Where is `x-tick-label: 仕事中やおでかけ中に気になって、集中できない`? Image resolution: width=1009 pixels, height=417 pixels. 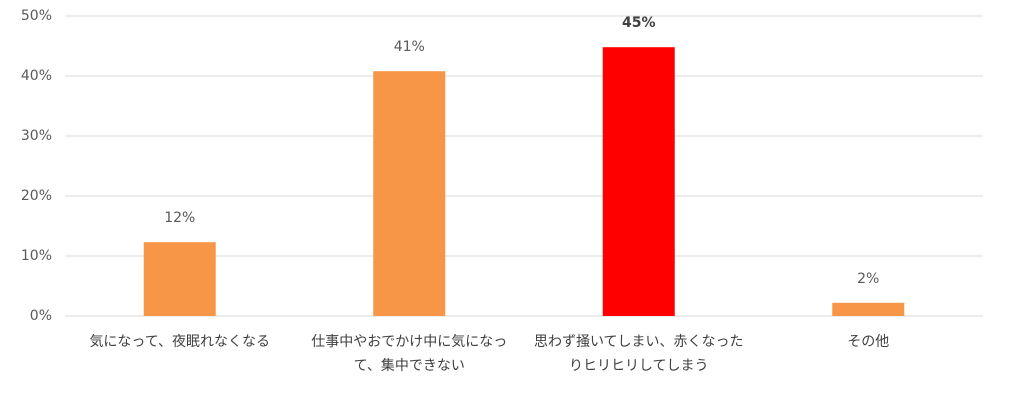 x-tick-label: 仕事中やおでかけ中に気になって、集中できない is located at coordinates (409, 354).